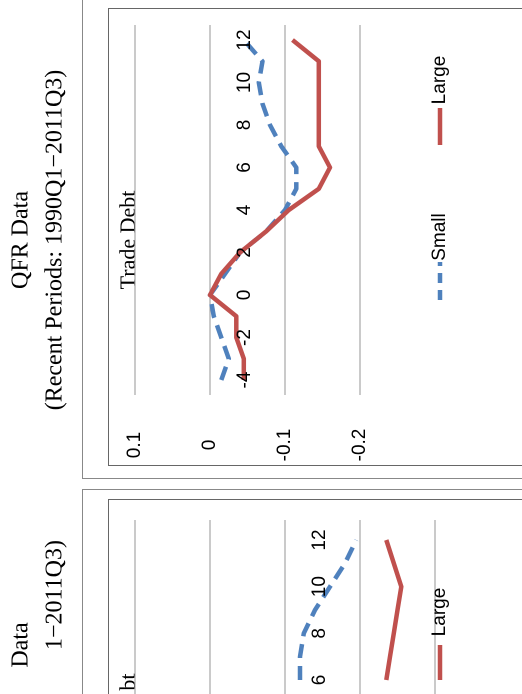  What do you see at coordinates (439, 237) in the screenshot?
I see `legend-label: Small` at bounding box center [439, 237].